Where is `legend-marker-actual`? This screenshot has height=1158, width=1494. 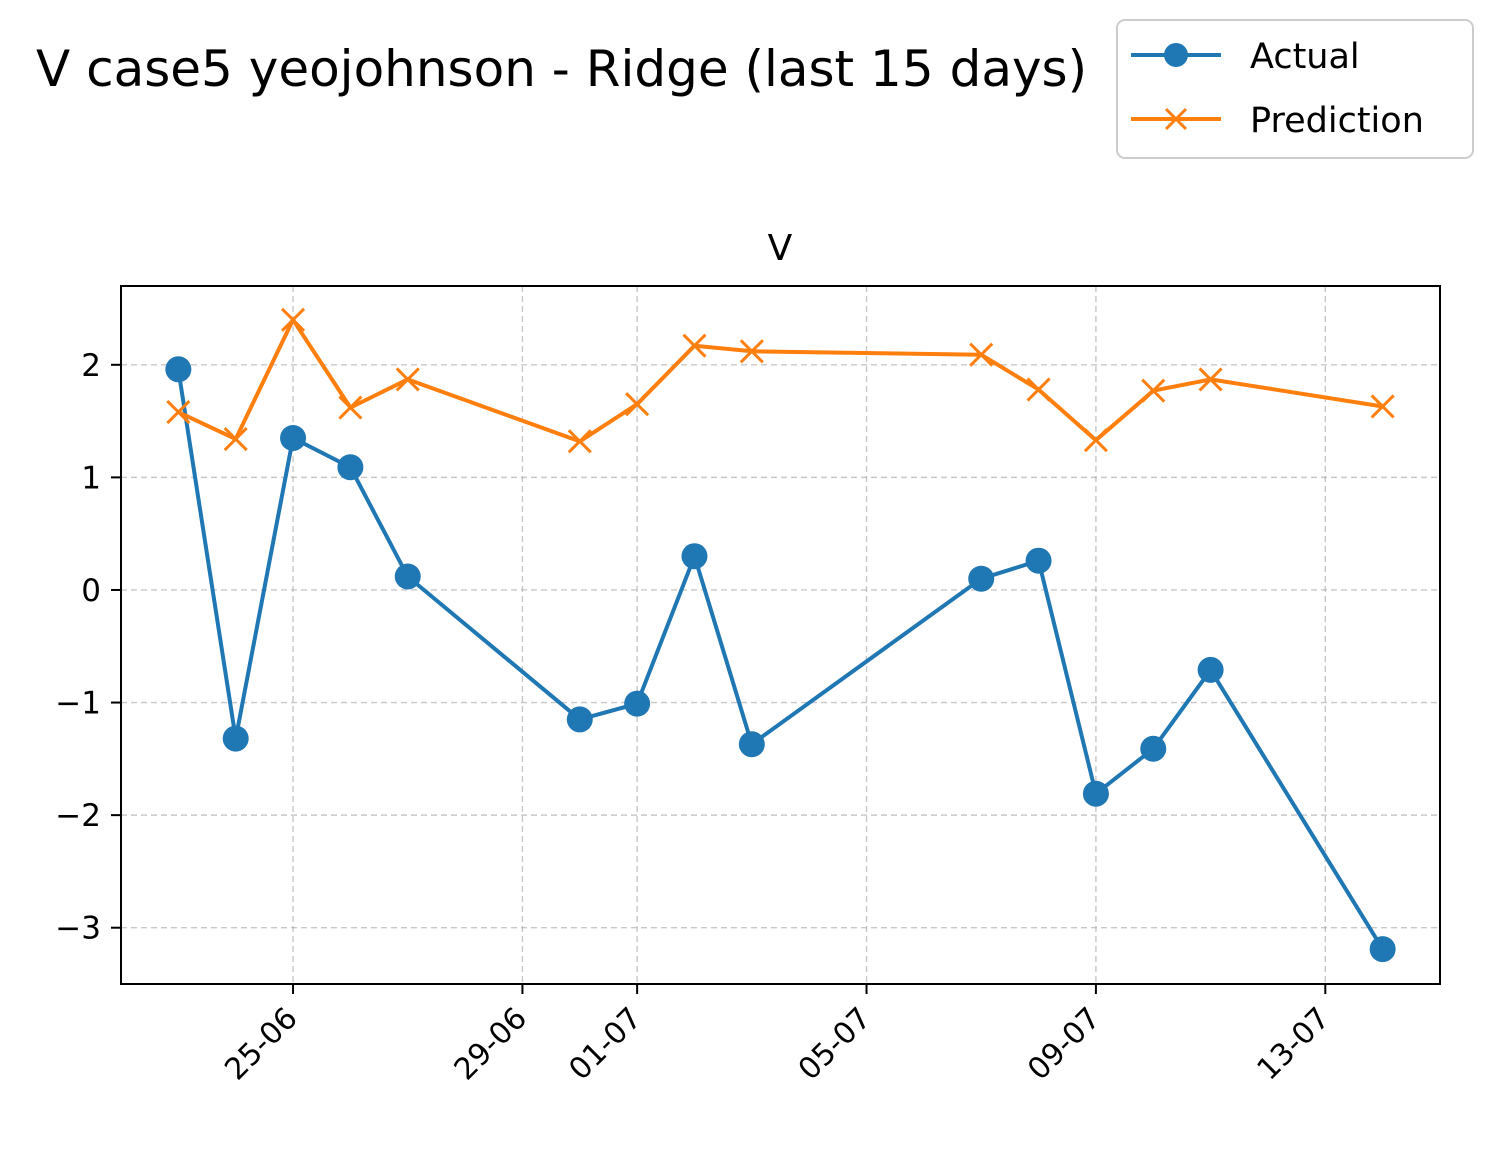
legend-marker-actual is located at coordinates (1176, 55).